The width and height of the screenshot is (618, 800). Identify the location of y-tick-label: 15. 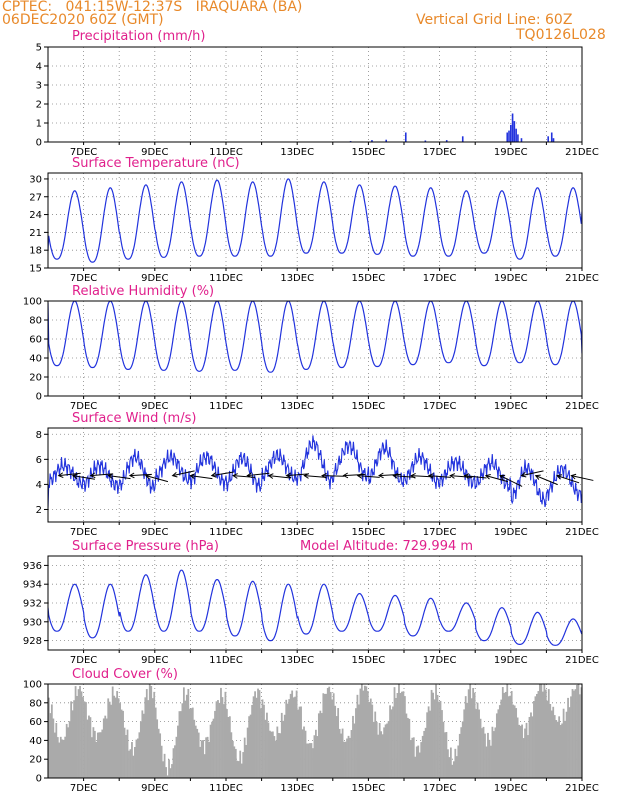
(35, 269).